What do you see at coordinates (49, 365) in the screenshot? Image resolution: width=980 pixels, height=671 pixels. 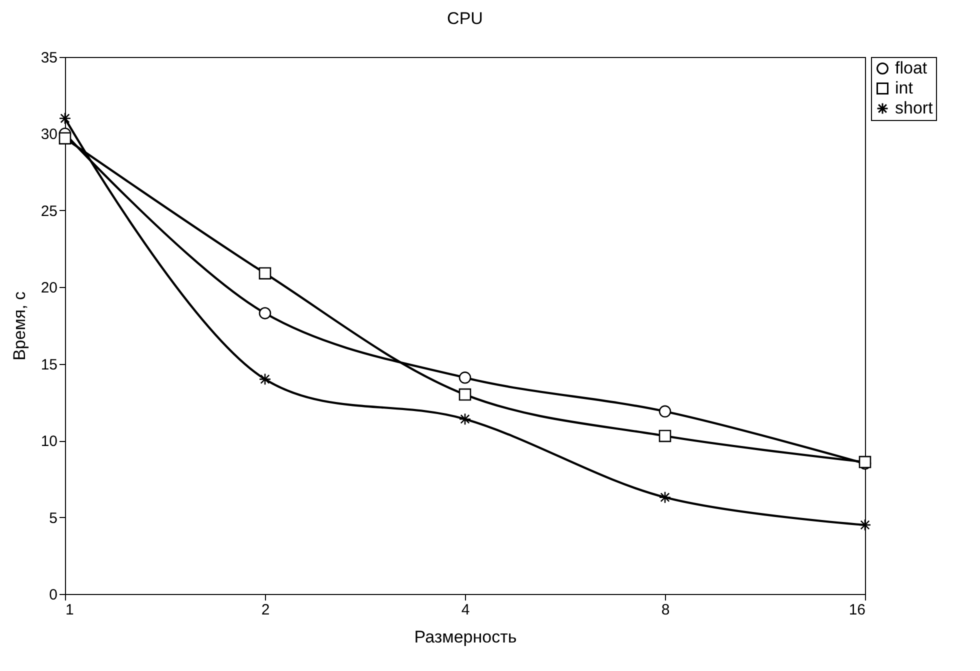 I see `y-tick-label: 15` at bounding box center [49, 365].